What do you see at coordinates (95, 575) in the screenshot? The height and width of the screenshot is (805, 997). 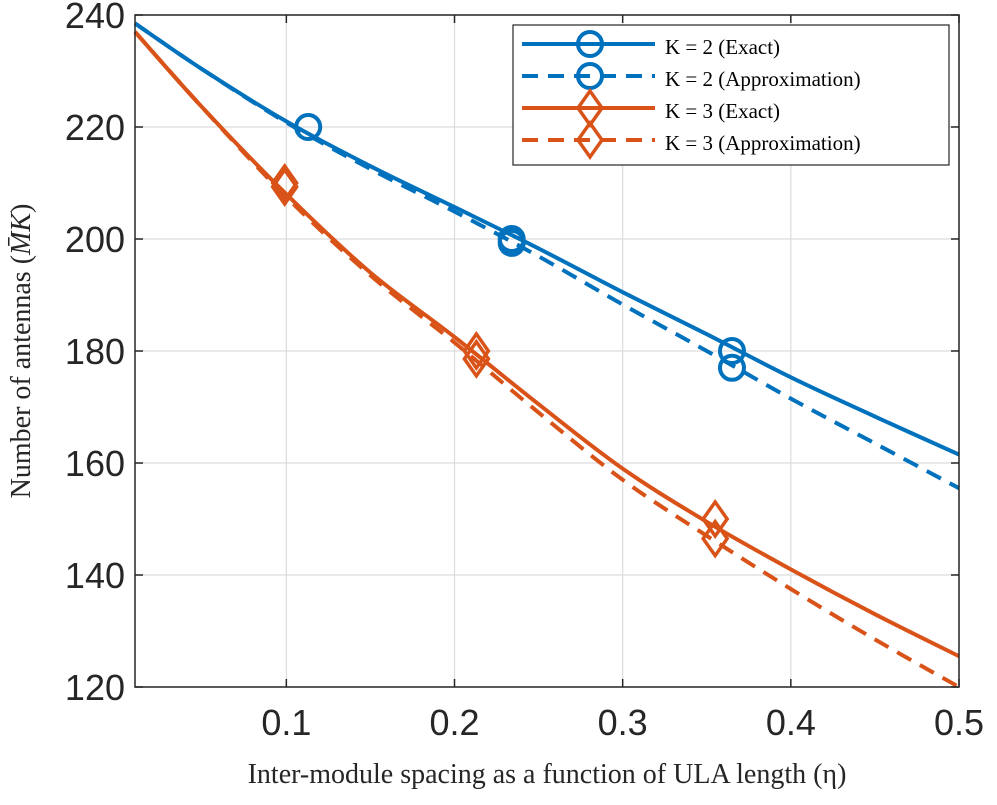 I see `y-tick-label: 140` at bounding box center [95, 575].